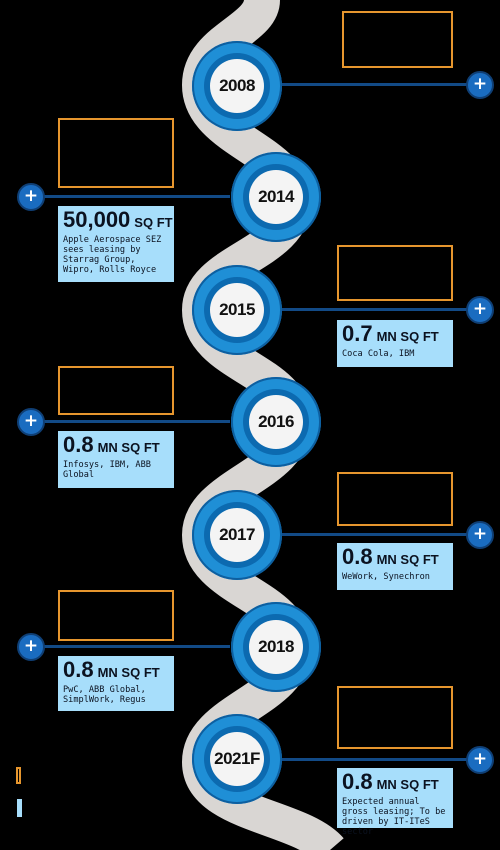  I want to click on year-label: 2015, so click(237, 310).